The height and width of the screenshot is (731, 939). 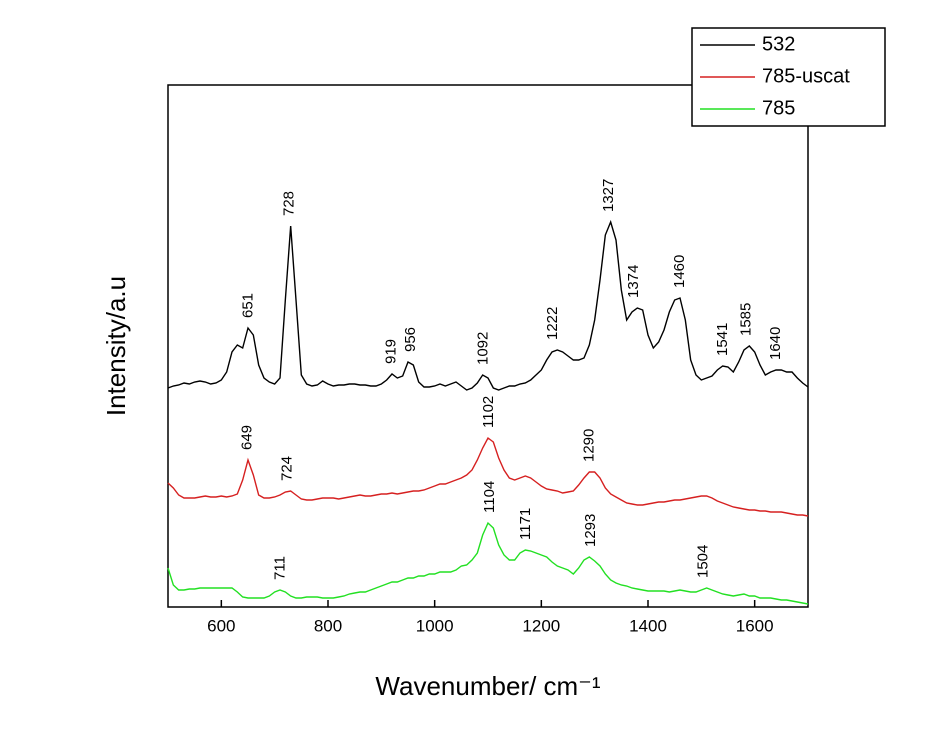 What do you see at coordinates (608, 195) in the screenshot?
I see `peak-label: 1327` at bounding box center [608, 195].